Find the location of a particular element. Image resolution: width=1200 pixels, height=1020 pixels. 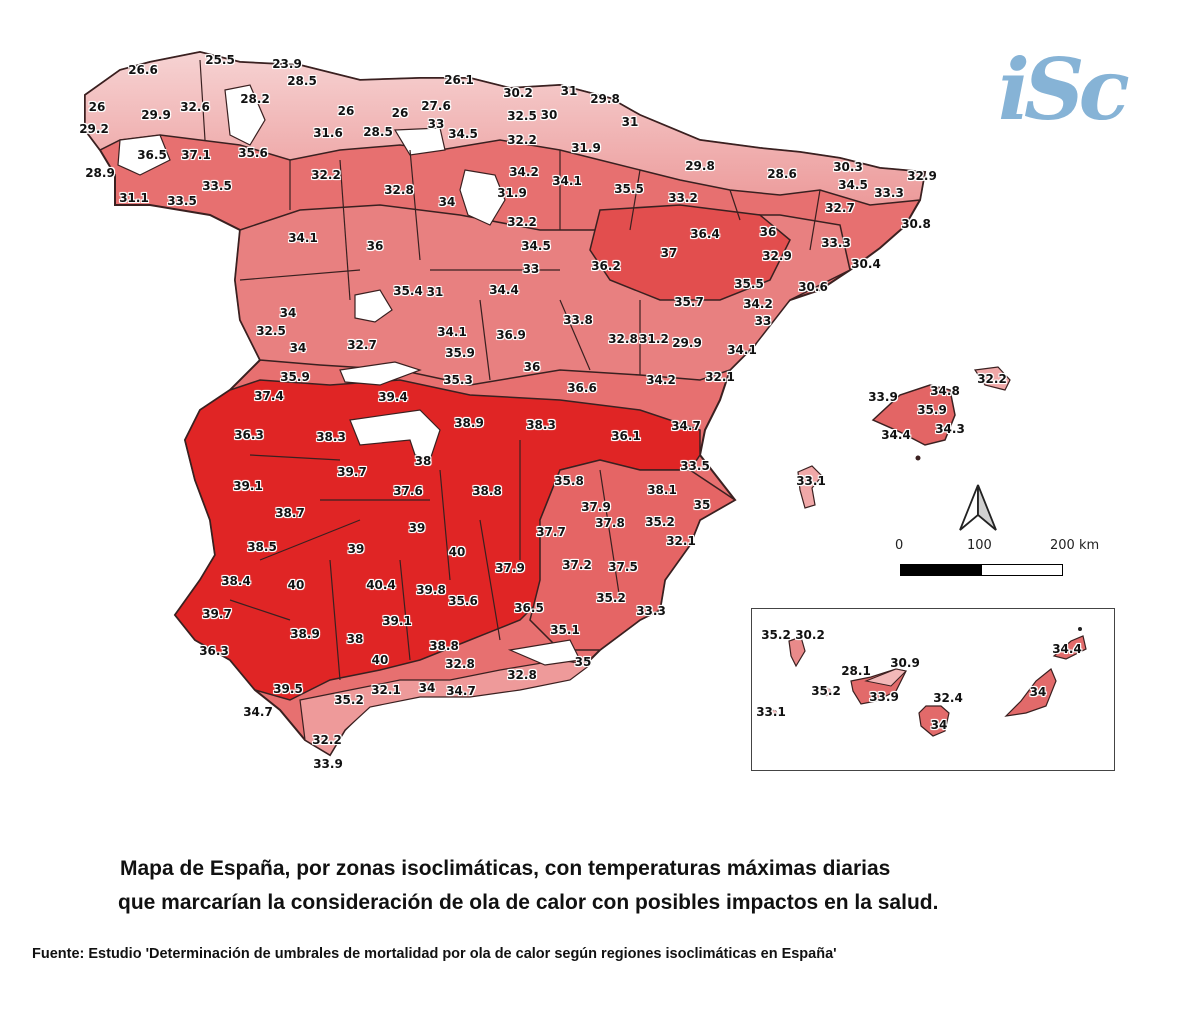

zone-temperature-label: 35.1 is located at coordinates (565, 630).